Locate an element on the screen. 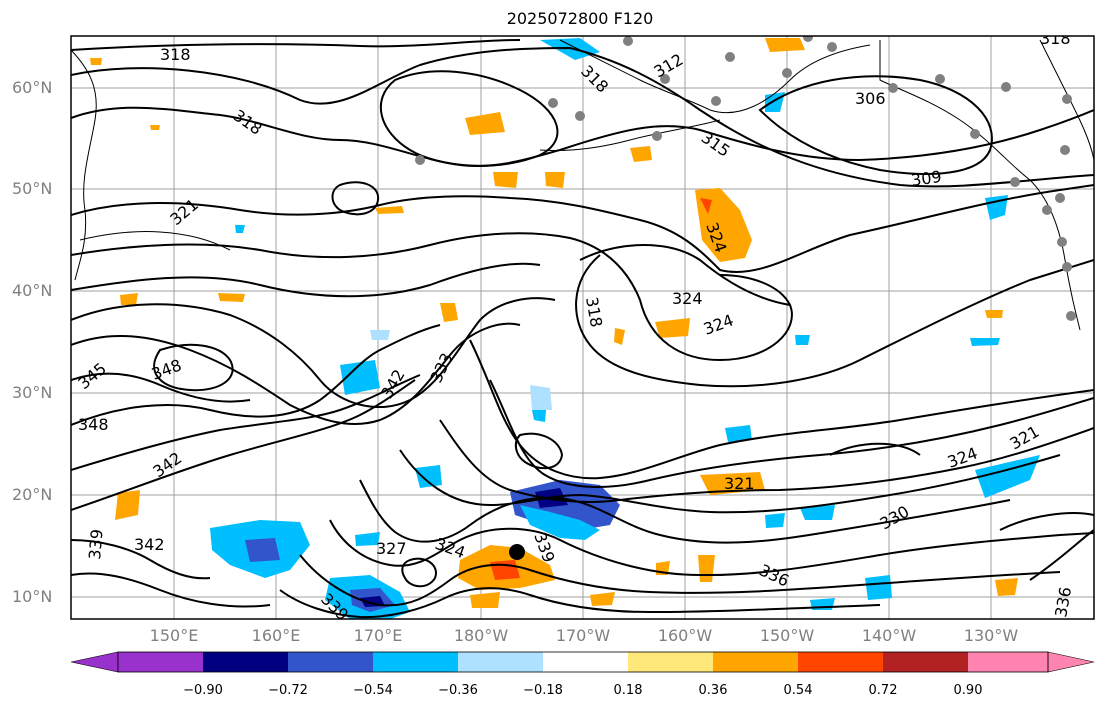  contour-label: 321 is located at coordinates (739, 483).